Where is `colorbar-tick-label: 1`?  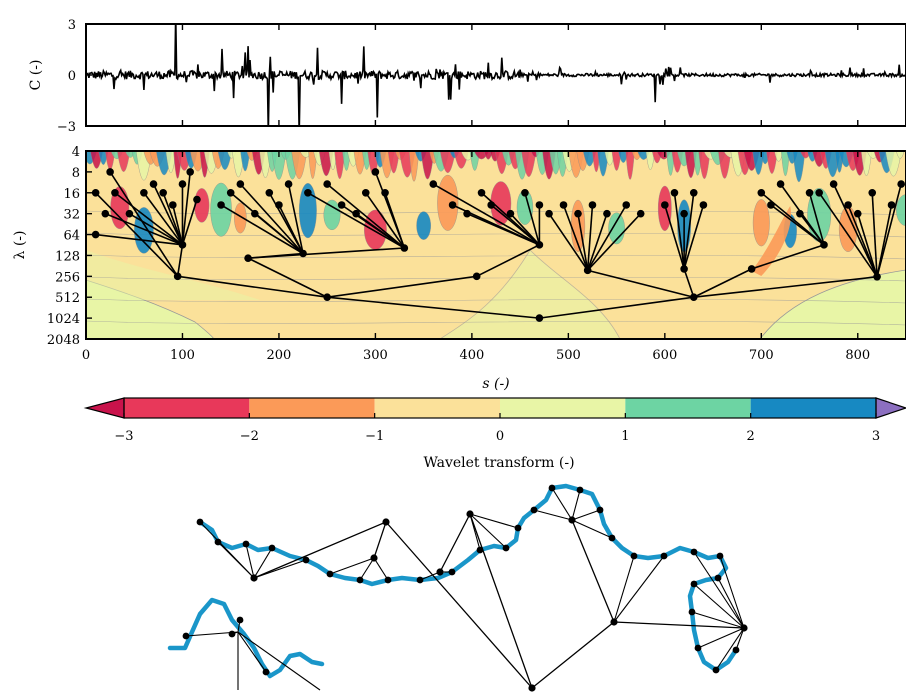
colorbar-tick-label: 1 is located at coordinates (625, 436).